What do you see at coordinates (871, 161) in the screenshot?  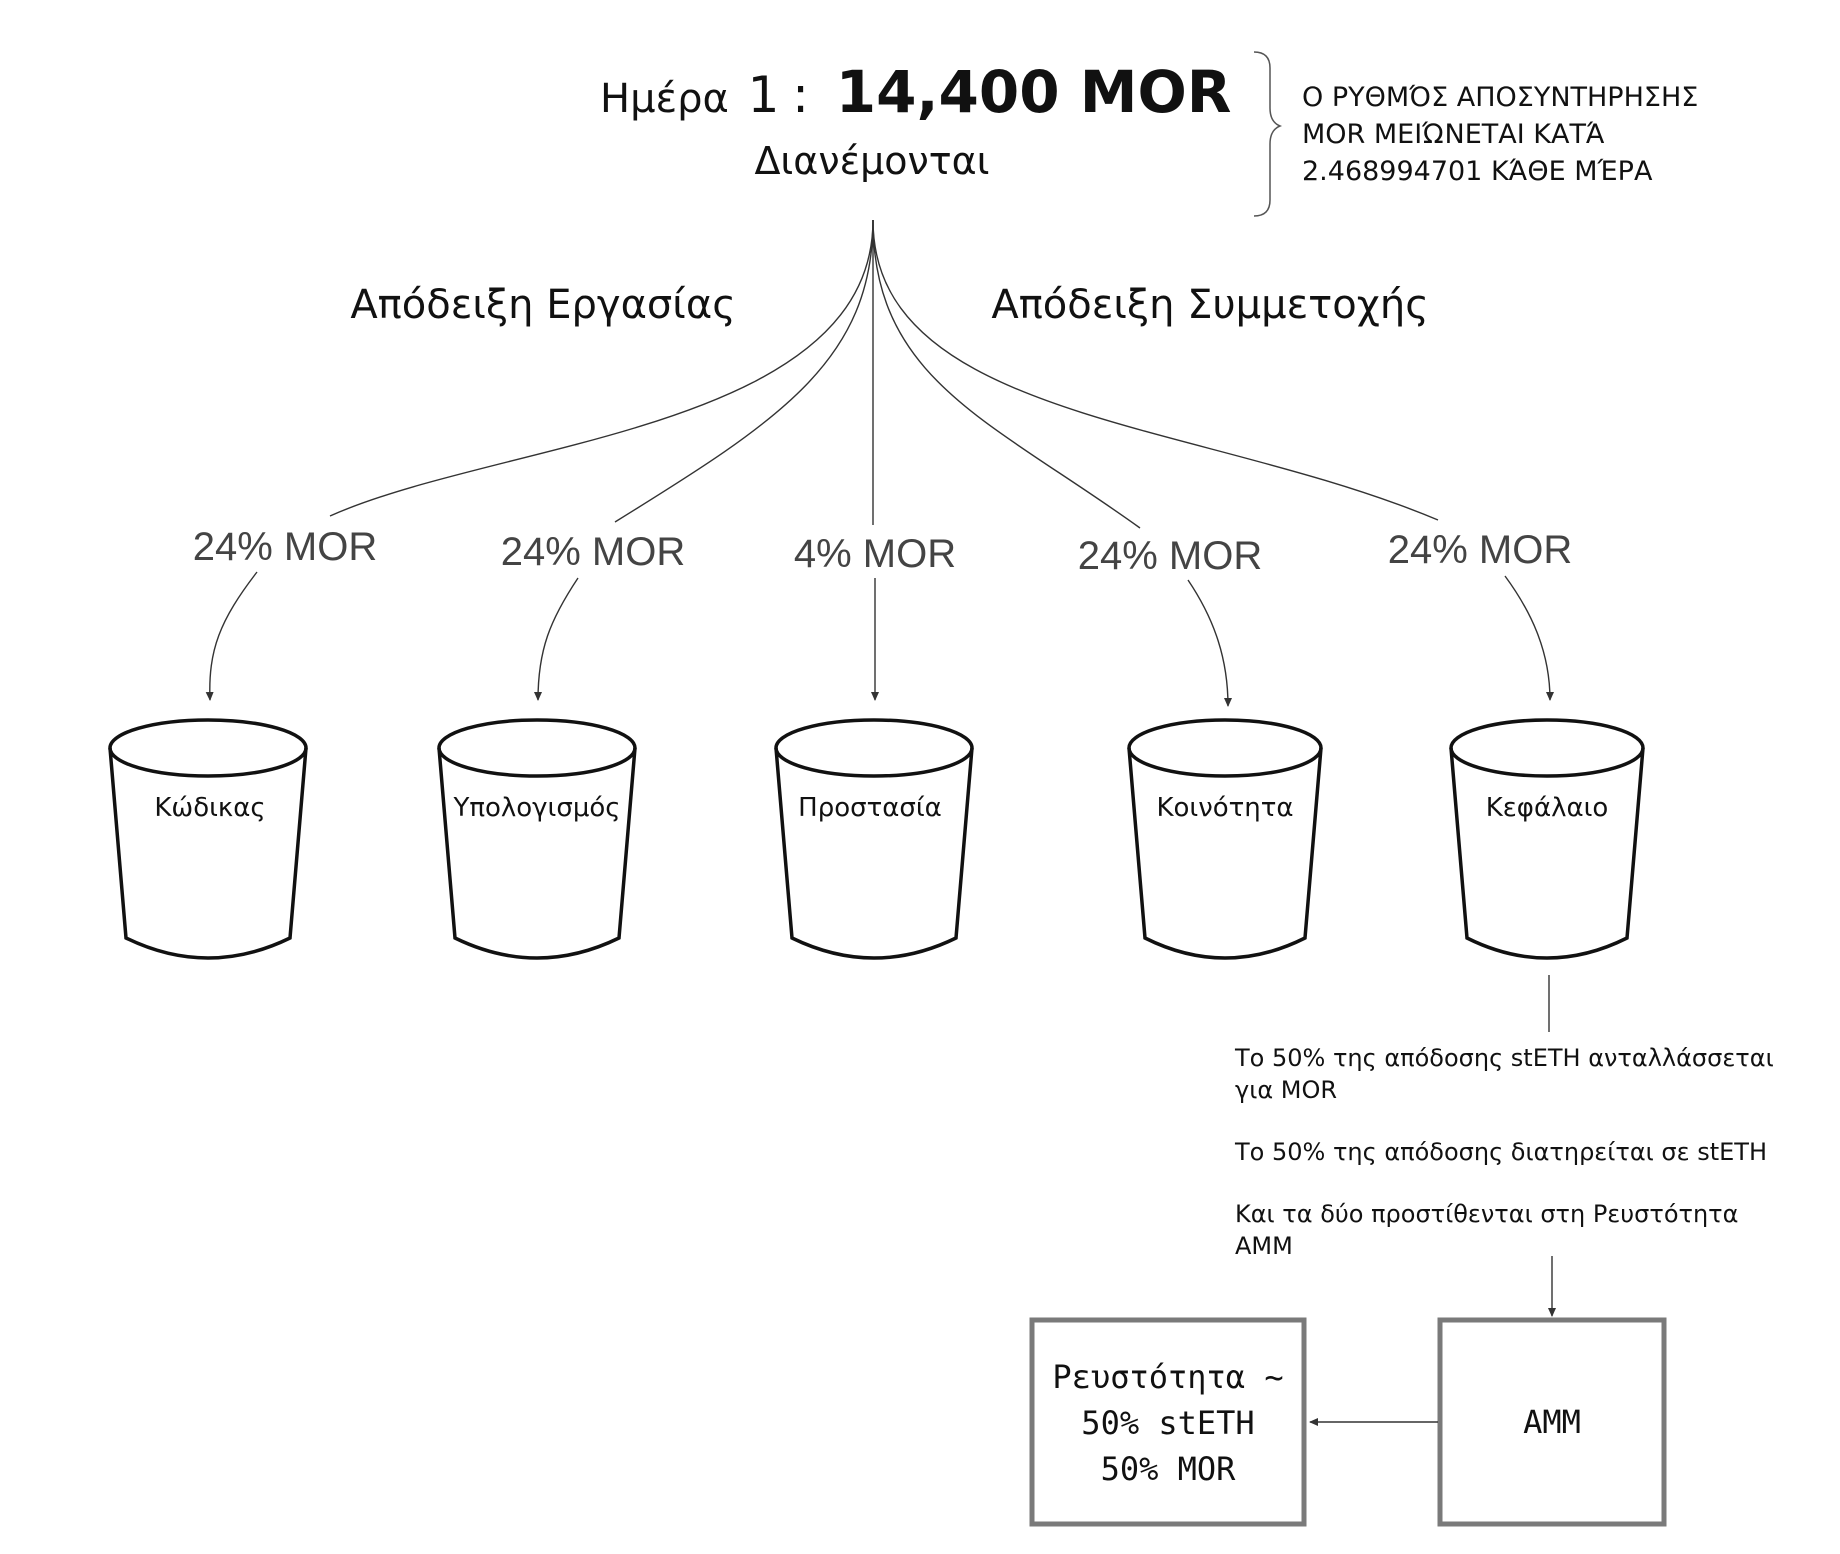 I see `header-subtitle: Διανέμονται` at bounding box center [871, 161].